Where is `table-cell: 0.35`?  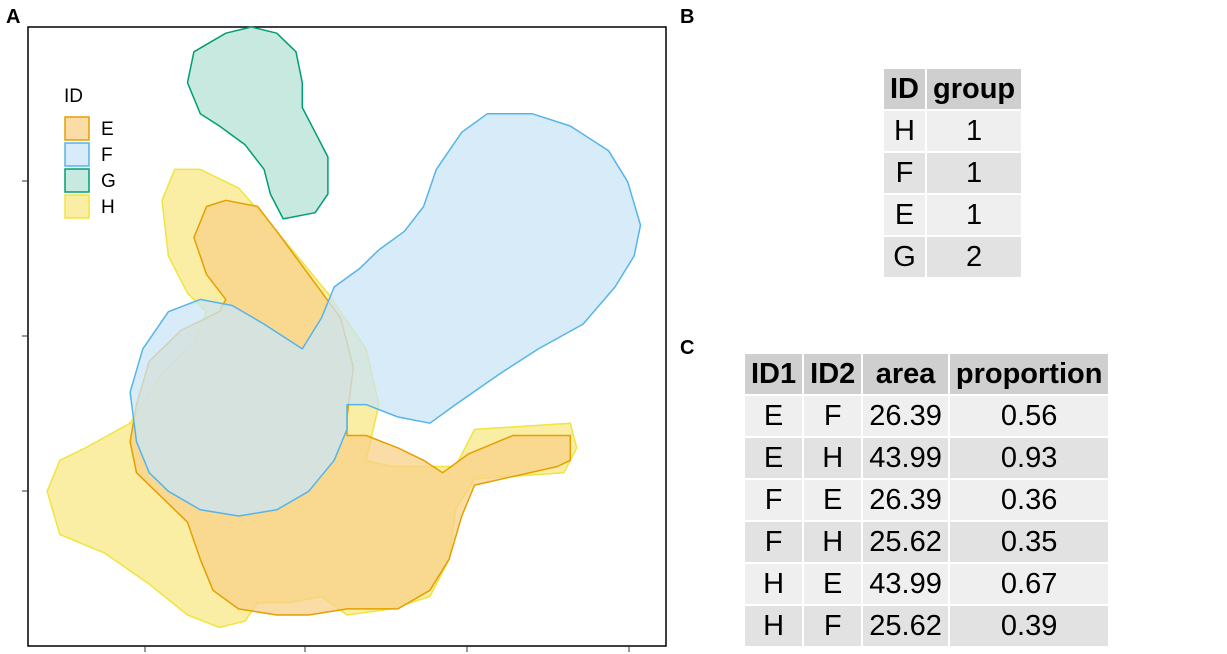 table-cell: 0.35 is located at coordinates (1029, 542).